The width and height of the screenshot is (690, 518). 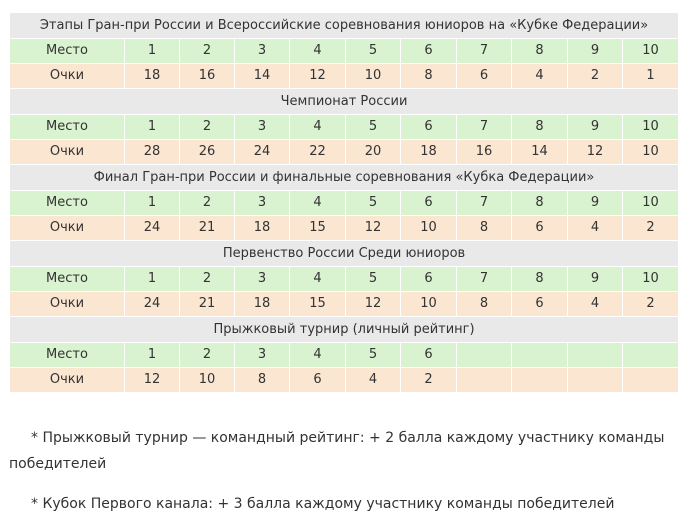 What do you see at coordinates (344, 101) in the screenshot?
I see `section-title: Чемпионат России` at bounding box center [344, 101].